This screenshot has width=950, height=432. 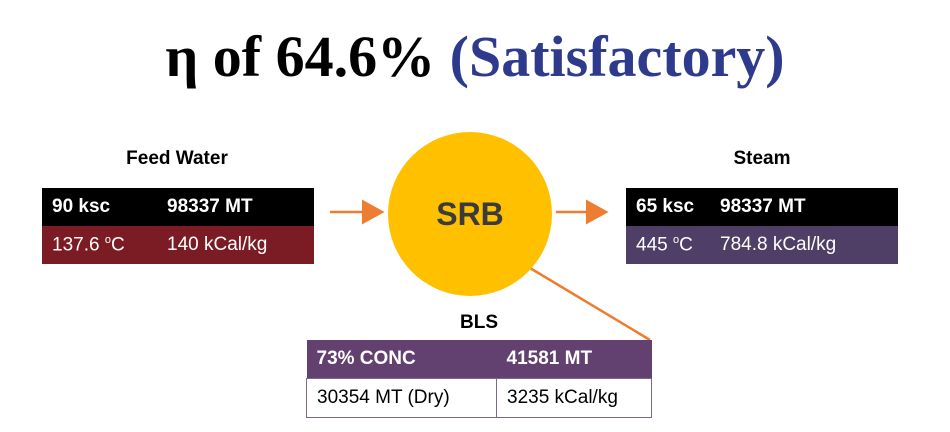 I want to click on feed-water-temp-value: 137.6, so click(x=76, y=245).